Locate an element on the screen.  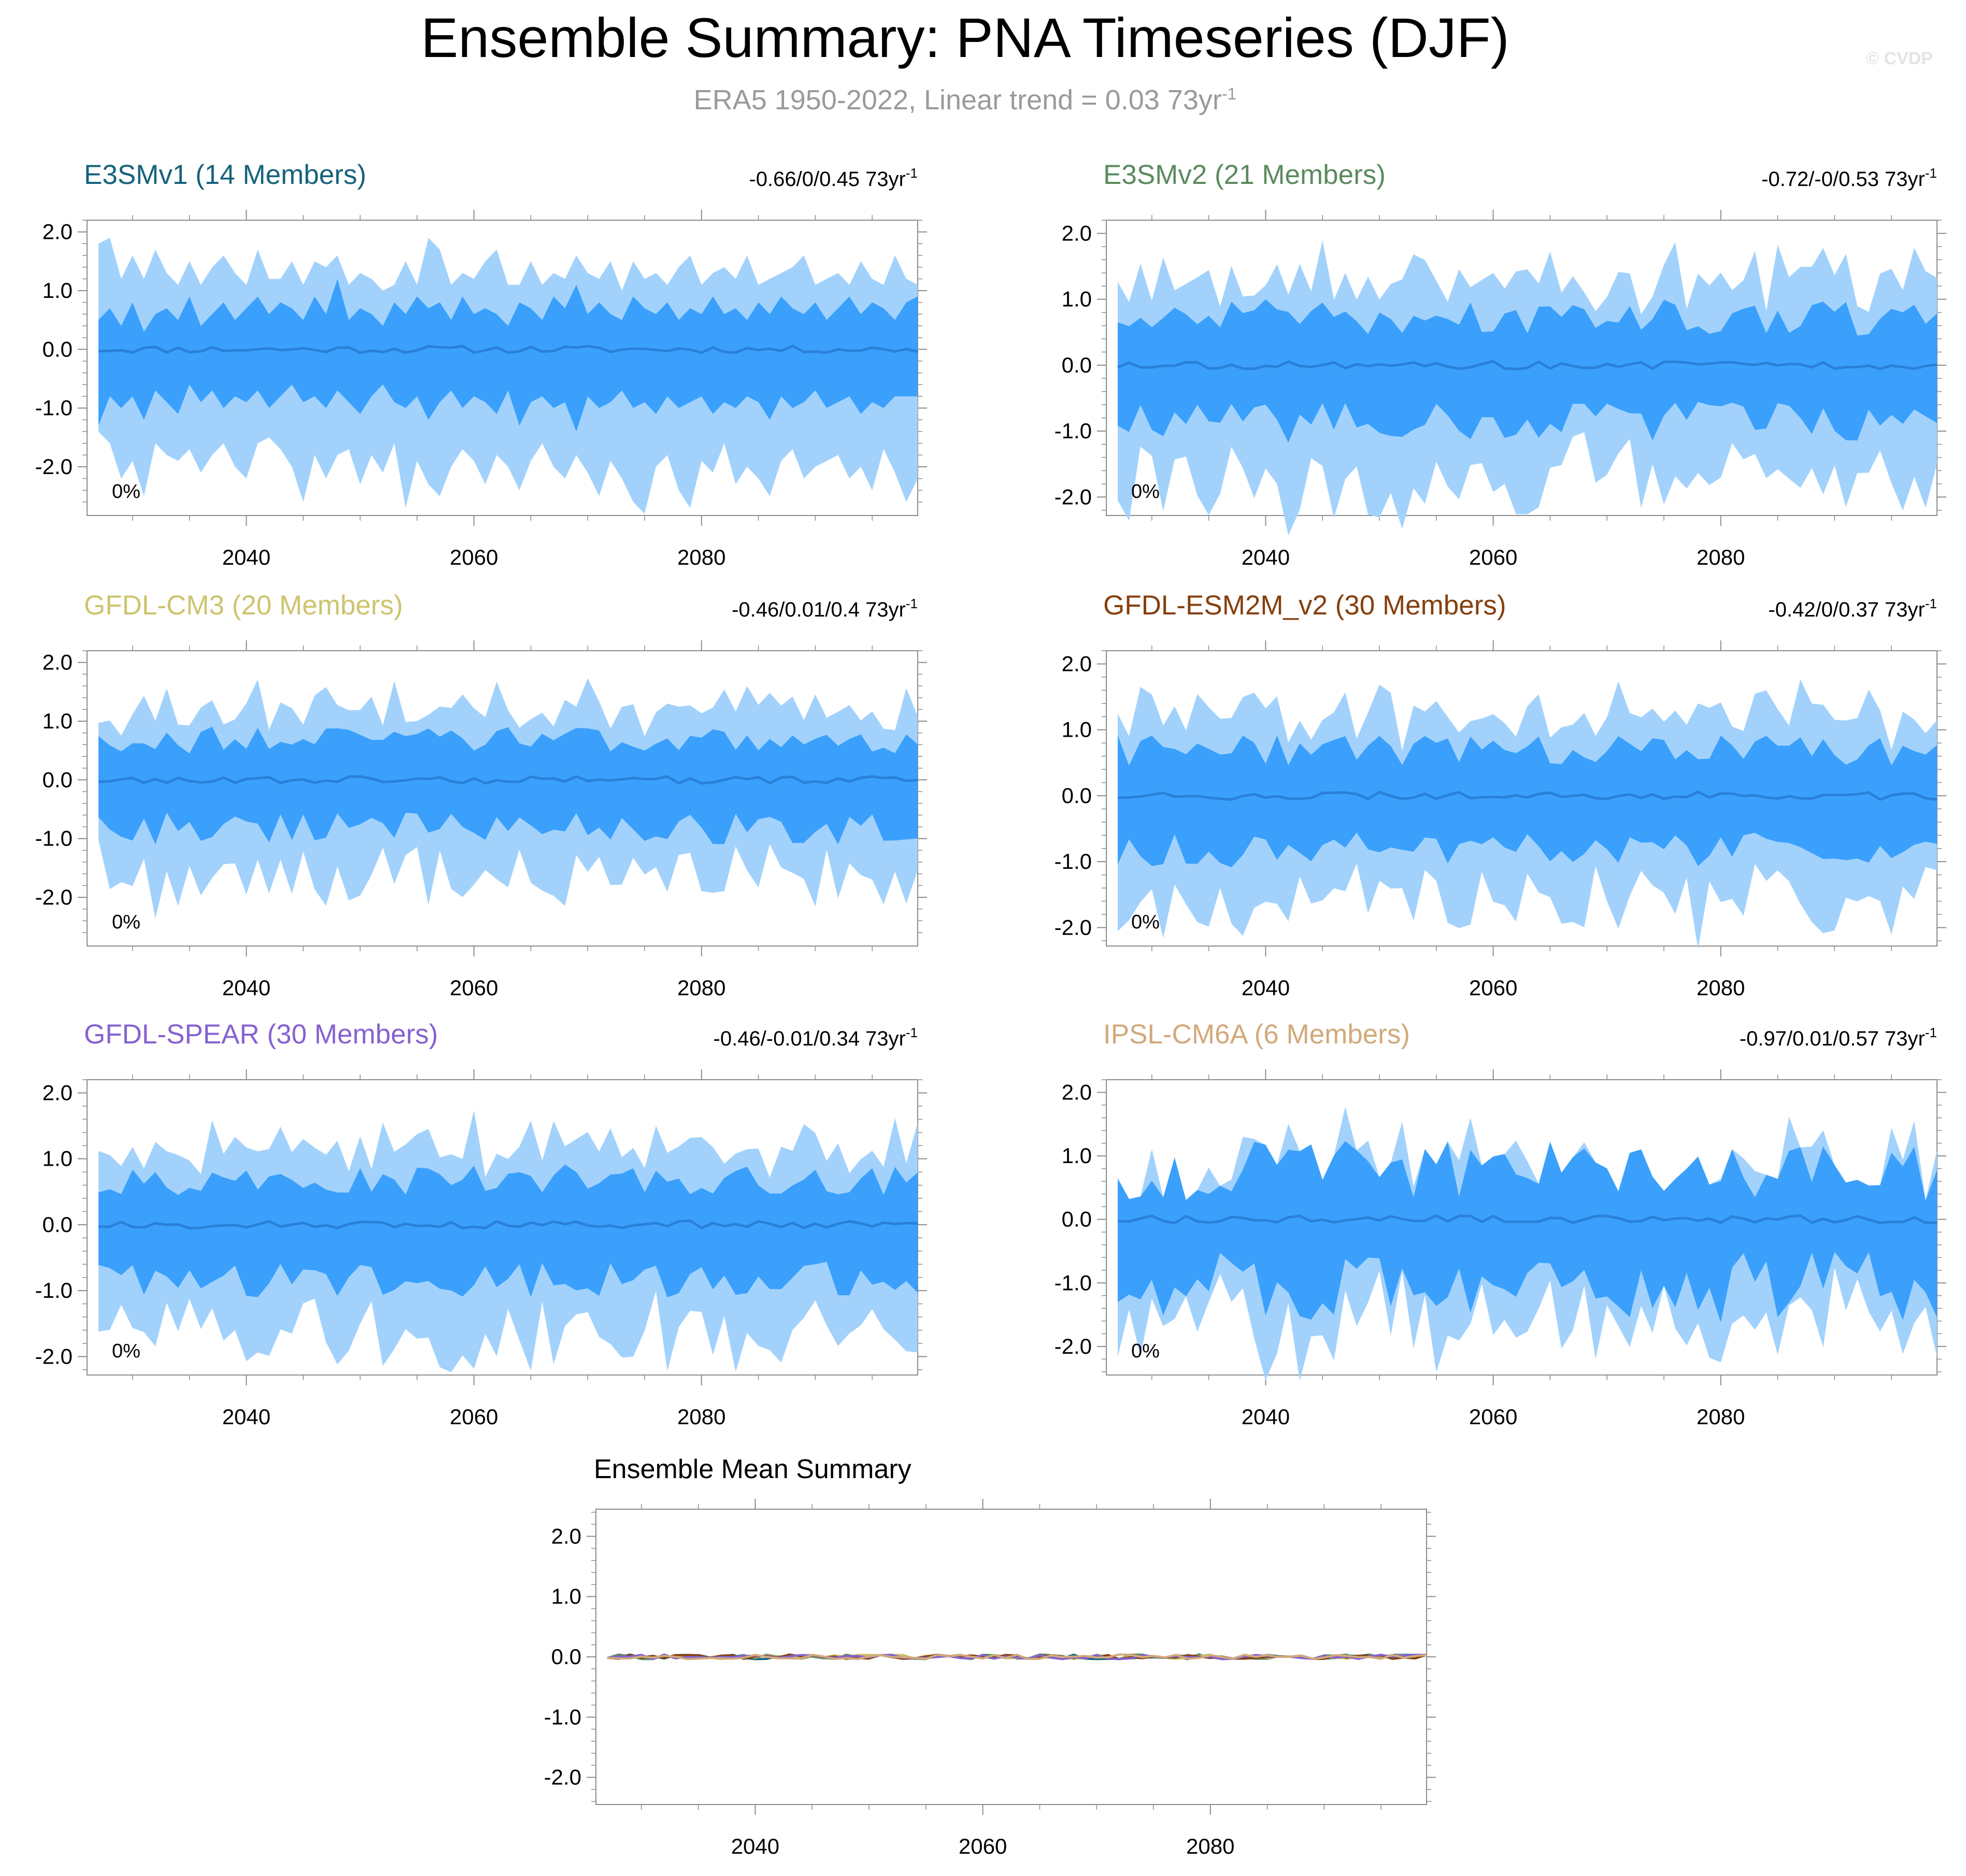
panel-4-ytick-label: 0.0 is located at coordinates (1077, 795).